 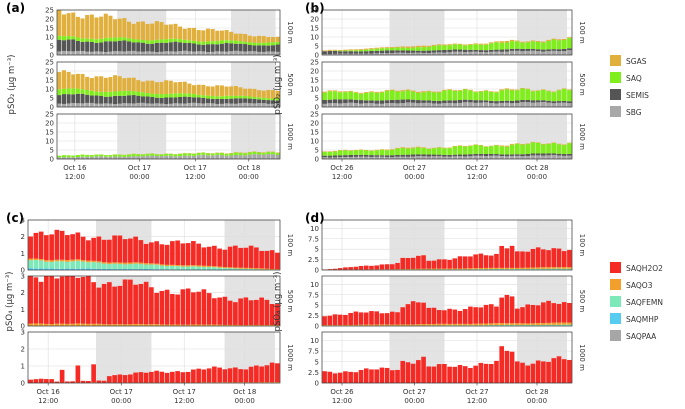 What do you see at coordinates (184, 401) in the screenshot?
I see `x-tick-label: 12:00` at bounding box center [184, 401].